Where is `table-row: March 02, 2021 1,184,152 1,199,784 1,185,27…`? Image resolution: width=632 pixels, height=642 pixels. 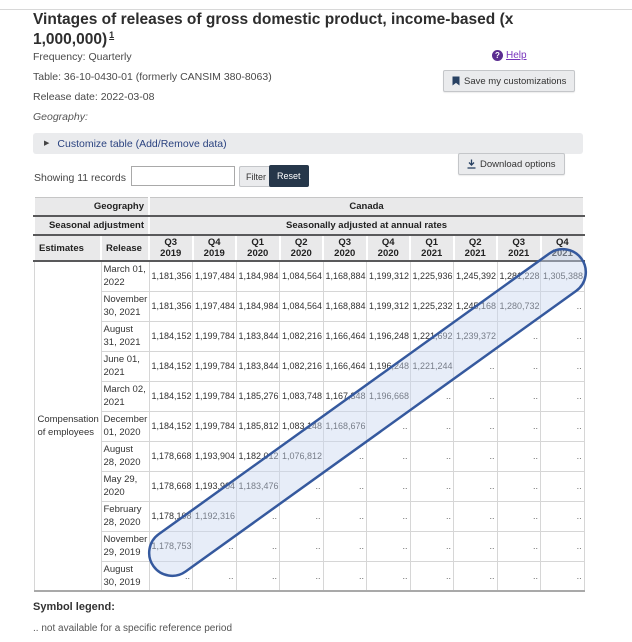
table-row: March 02, 2021 1,184,152 1,199,784 1,185,27… is located at coordinates (309, 396).